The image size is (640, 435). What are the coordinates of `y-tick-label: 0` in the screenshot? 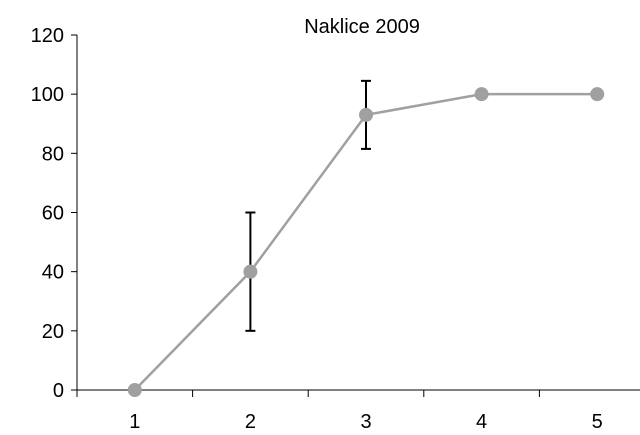 It's located at (58, 391).